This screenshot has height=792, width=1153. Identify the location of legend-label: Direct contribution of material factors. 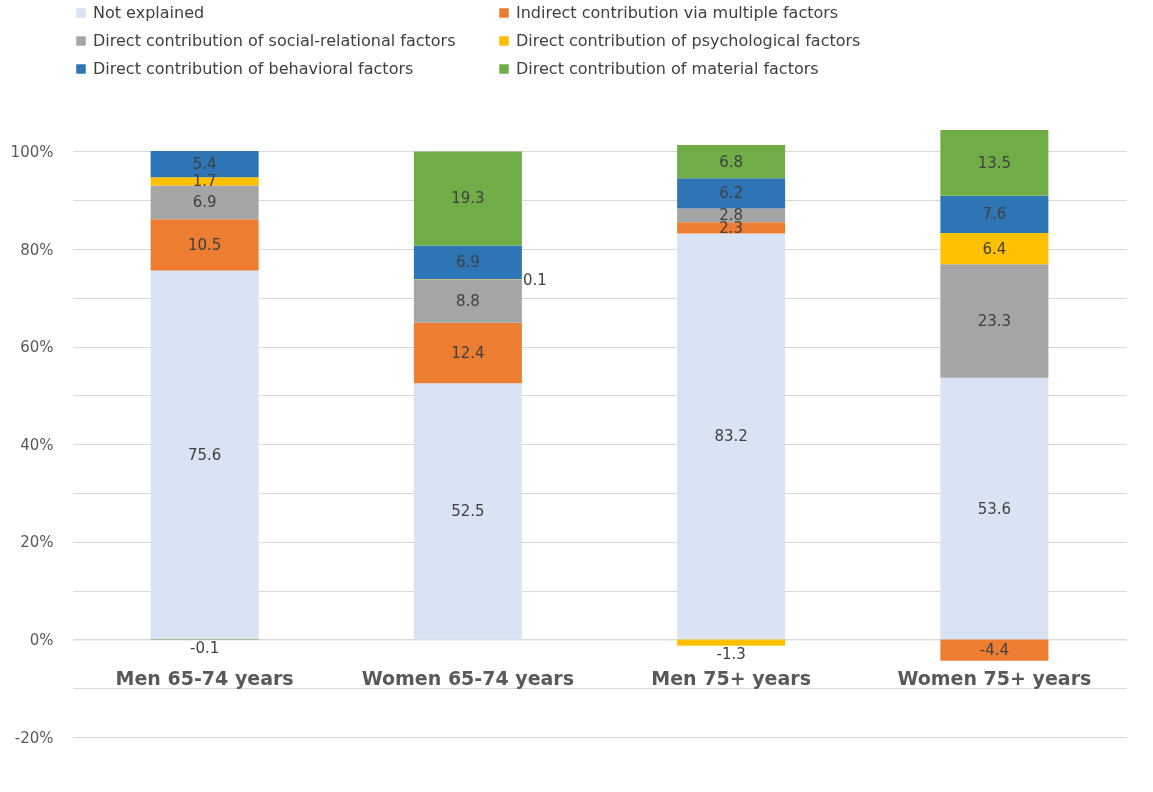
(667, 68).